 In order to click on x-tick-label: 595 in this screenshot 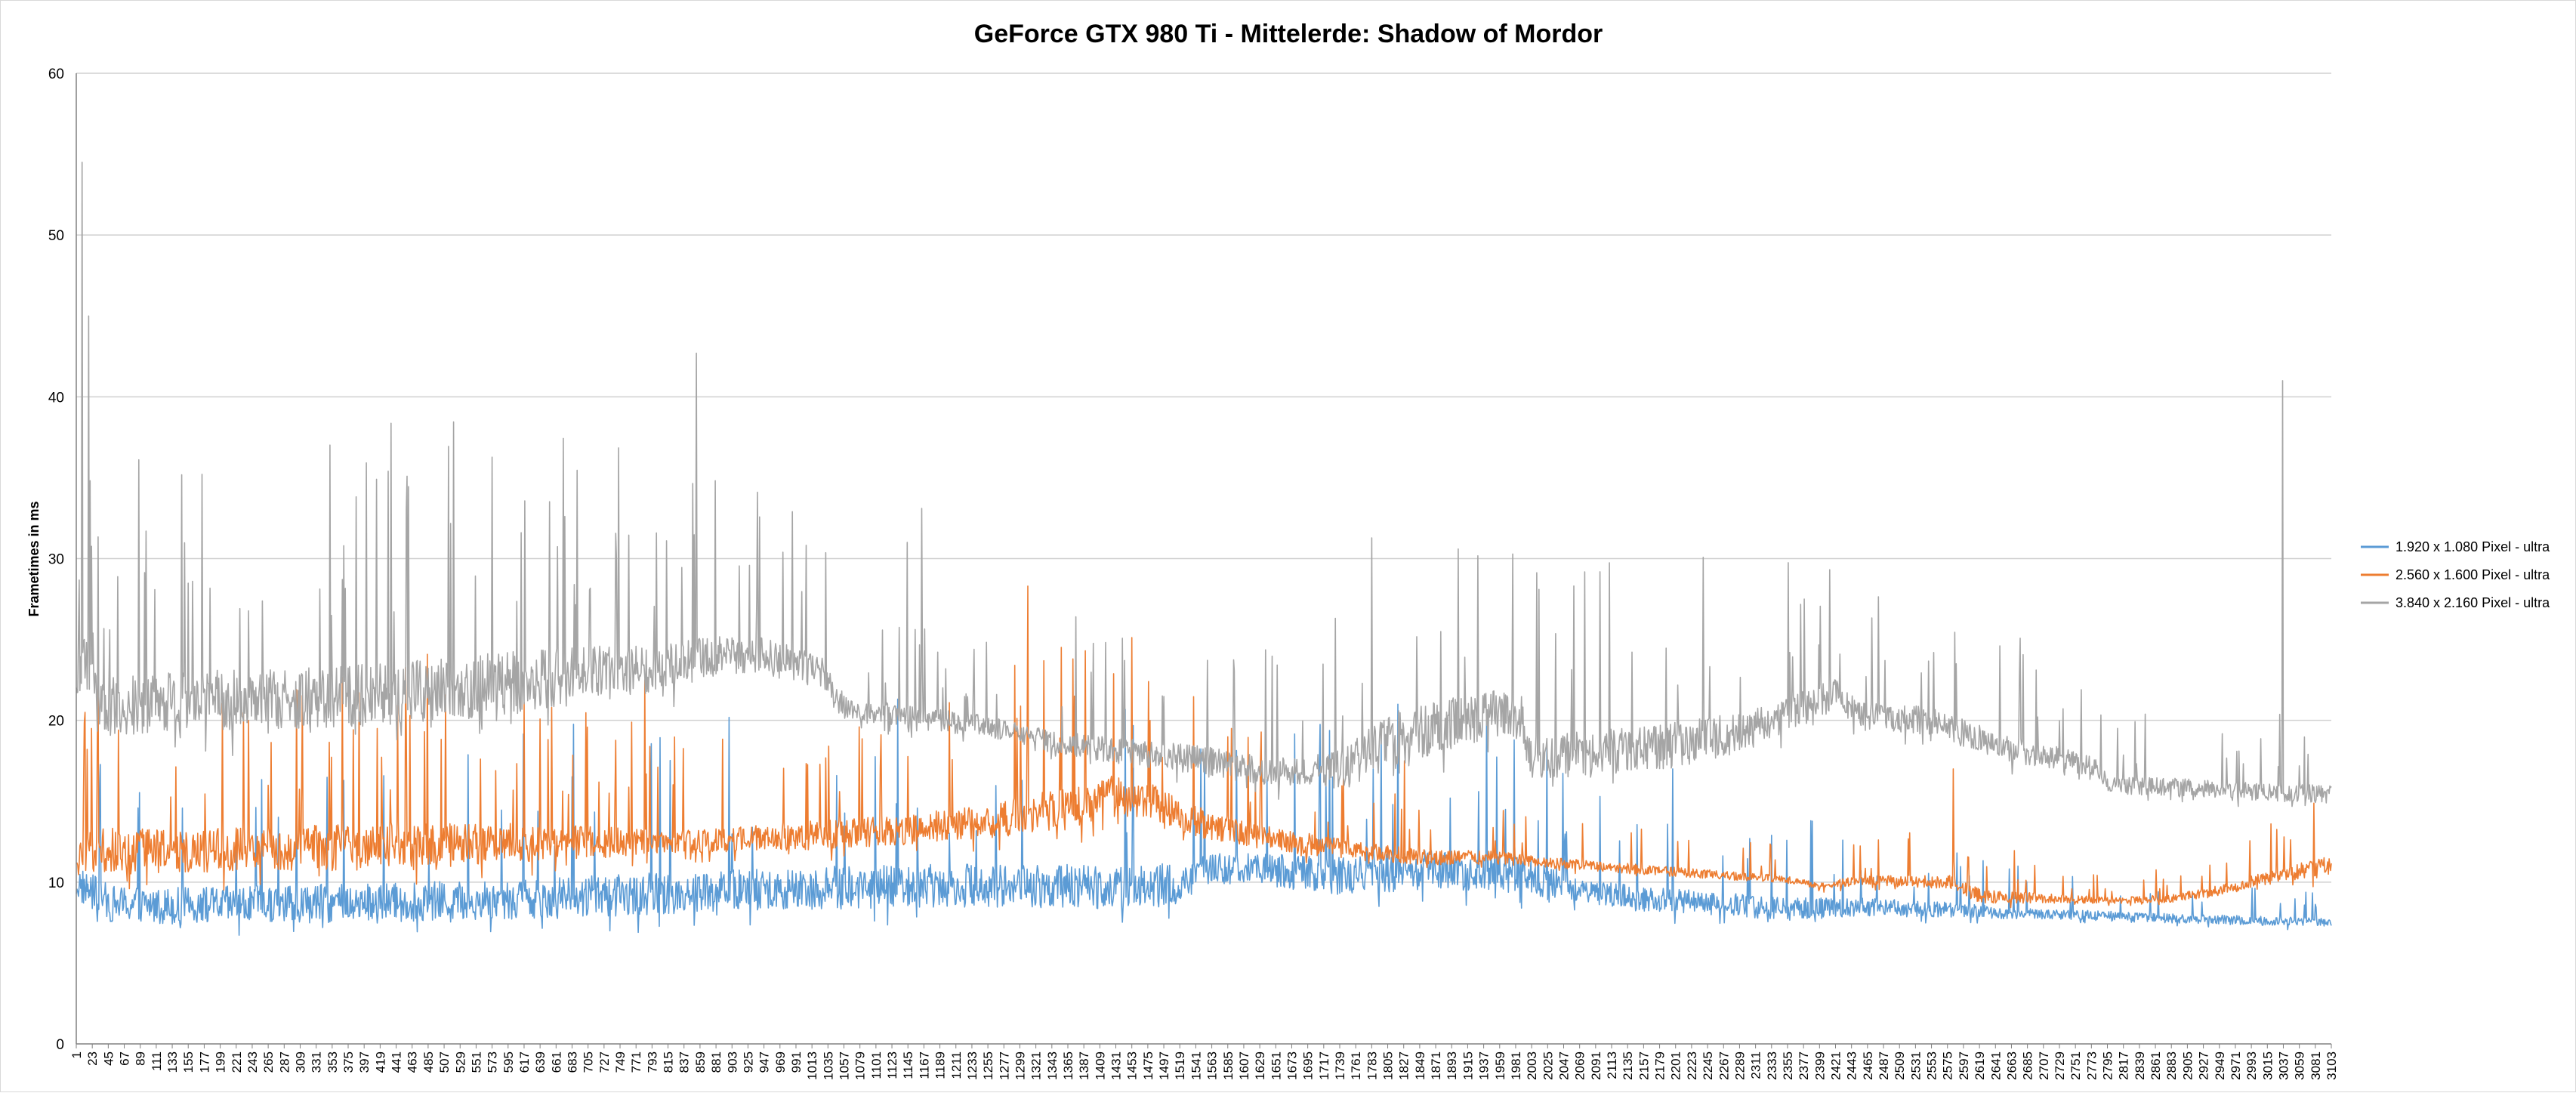, I will do `click(508, 1062)`.